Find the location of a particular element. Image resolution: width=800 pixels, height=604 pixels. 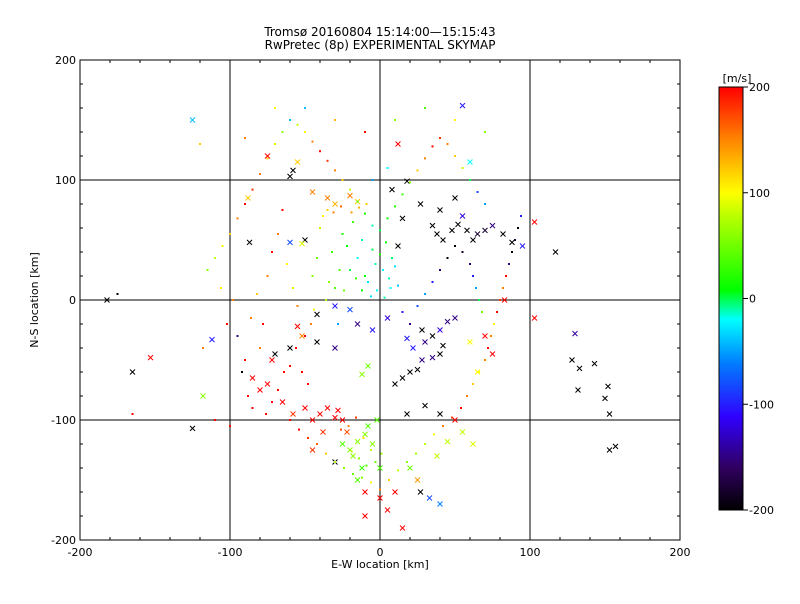

y-tick-label: 0 is located at coordinates (72, 300).